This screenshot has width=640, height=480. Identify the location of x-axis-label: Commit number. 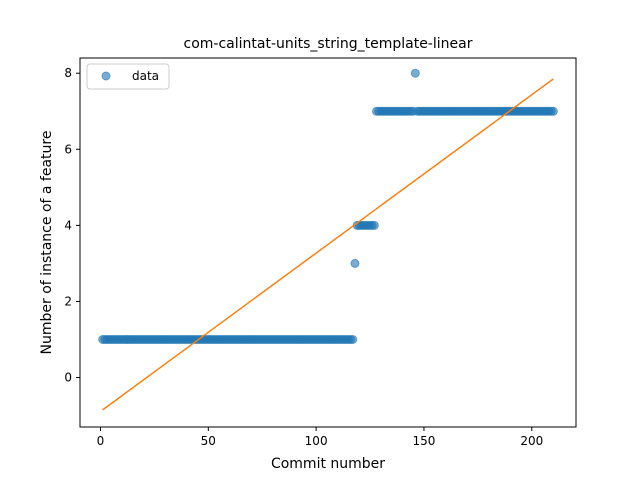
(328, 464).